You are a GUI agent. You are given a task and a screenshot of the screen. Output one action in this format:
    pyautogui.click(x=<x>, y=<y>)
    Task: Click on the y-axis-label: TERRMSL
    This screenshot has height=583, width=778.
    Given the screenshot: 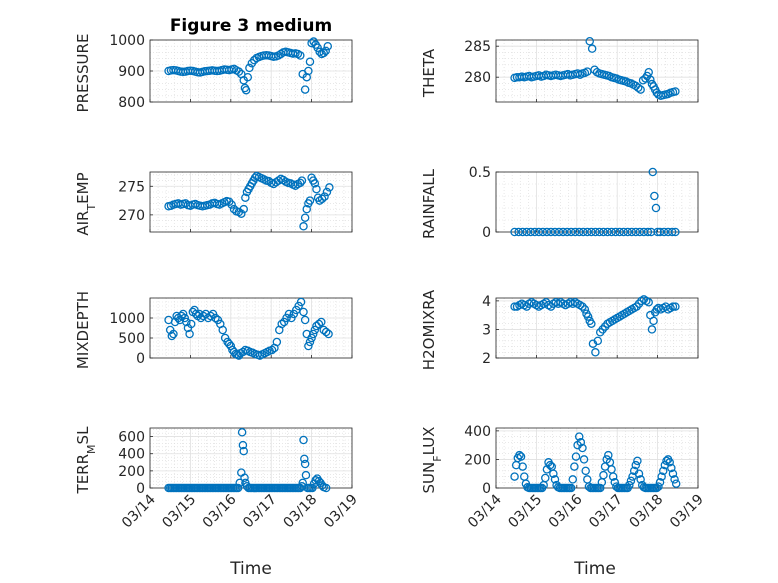 What is the action you would take?
    pyautogui.click(x=86, y=460)
    